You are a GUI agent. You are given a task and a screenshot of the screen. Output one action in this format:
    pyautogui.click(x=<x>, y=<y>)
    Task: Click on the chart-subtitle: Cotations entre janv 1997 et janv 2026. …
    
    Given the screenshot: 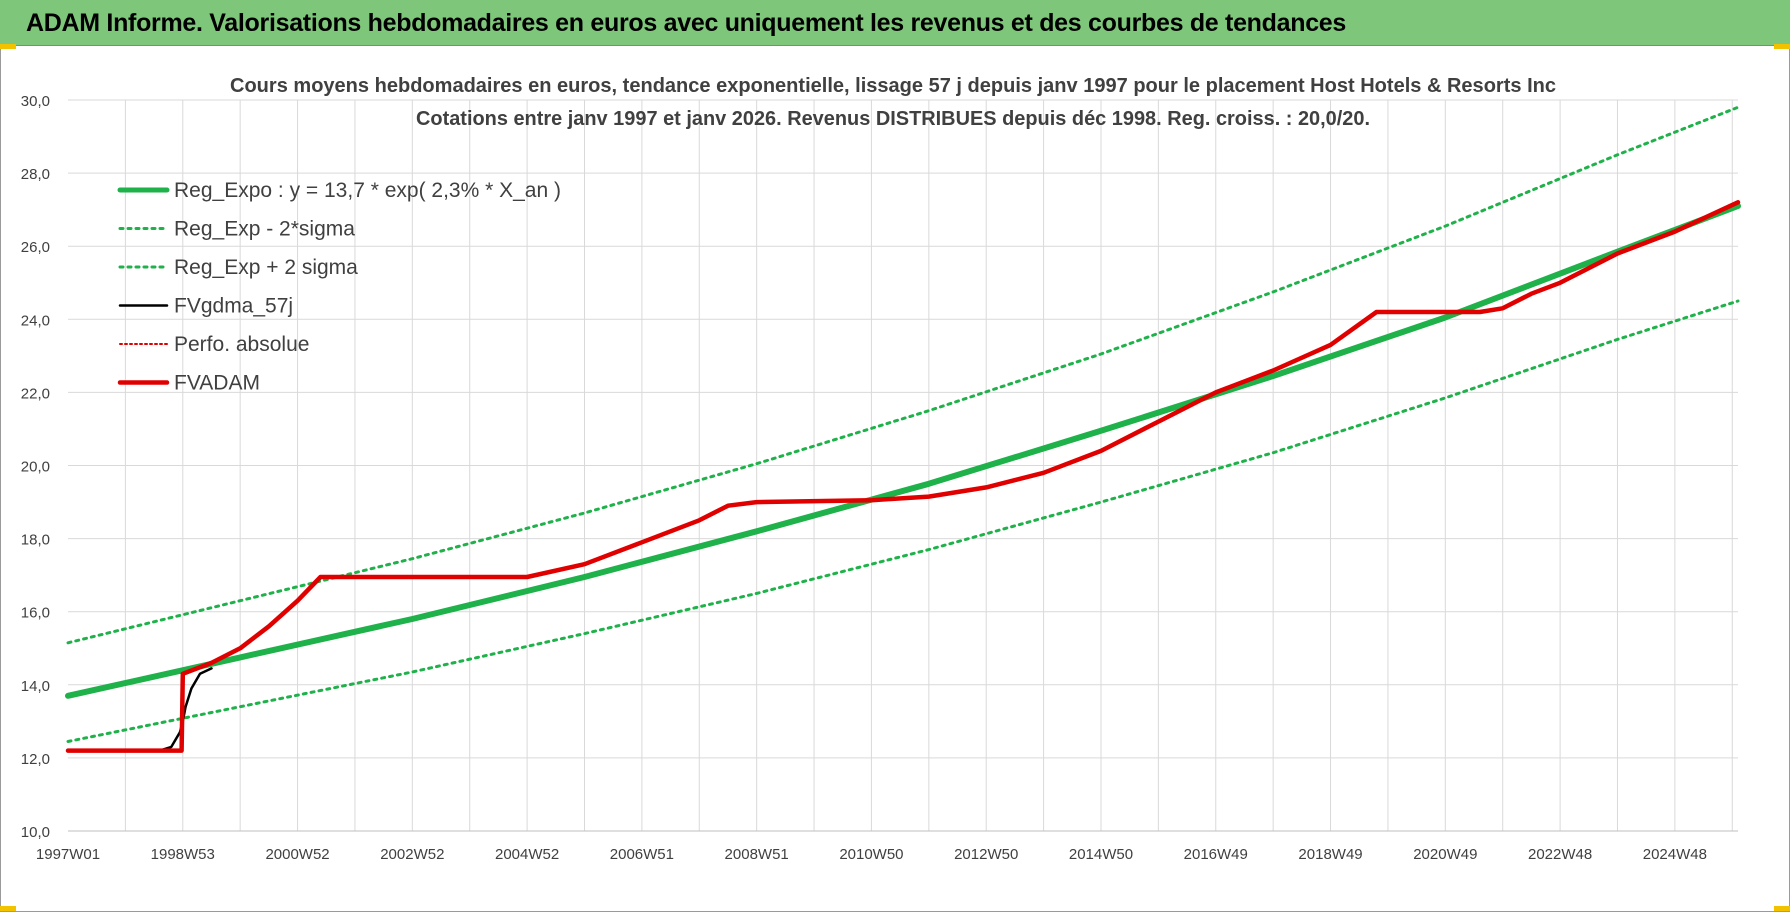 What is the action you would take?
    pyautogui.click(x=893, y=119)
    